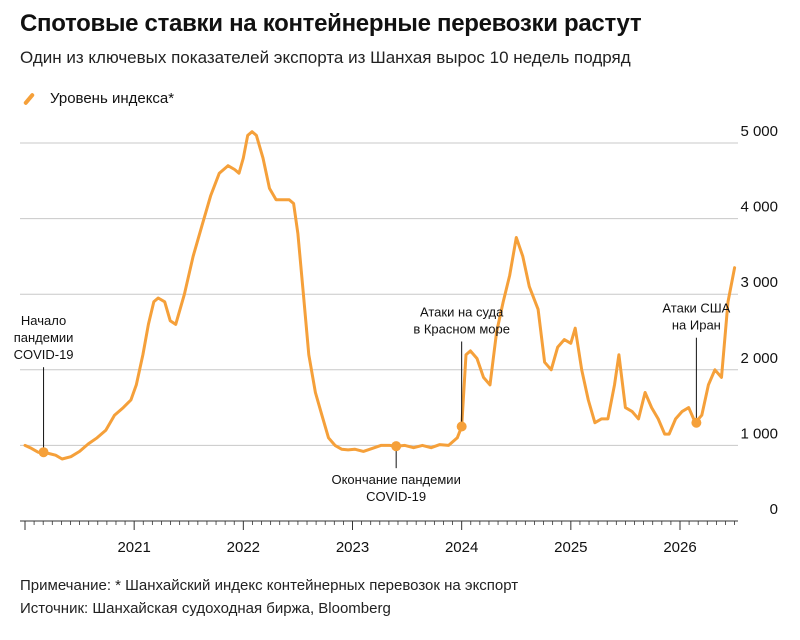 This screenshot has width=800, height=640. What do you see at coordinates (395, 479) in the screenshot?
I see `annotation-label: Окончание пандемии` at bounding box center [395, 479].